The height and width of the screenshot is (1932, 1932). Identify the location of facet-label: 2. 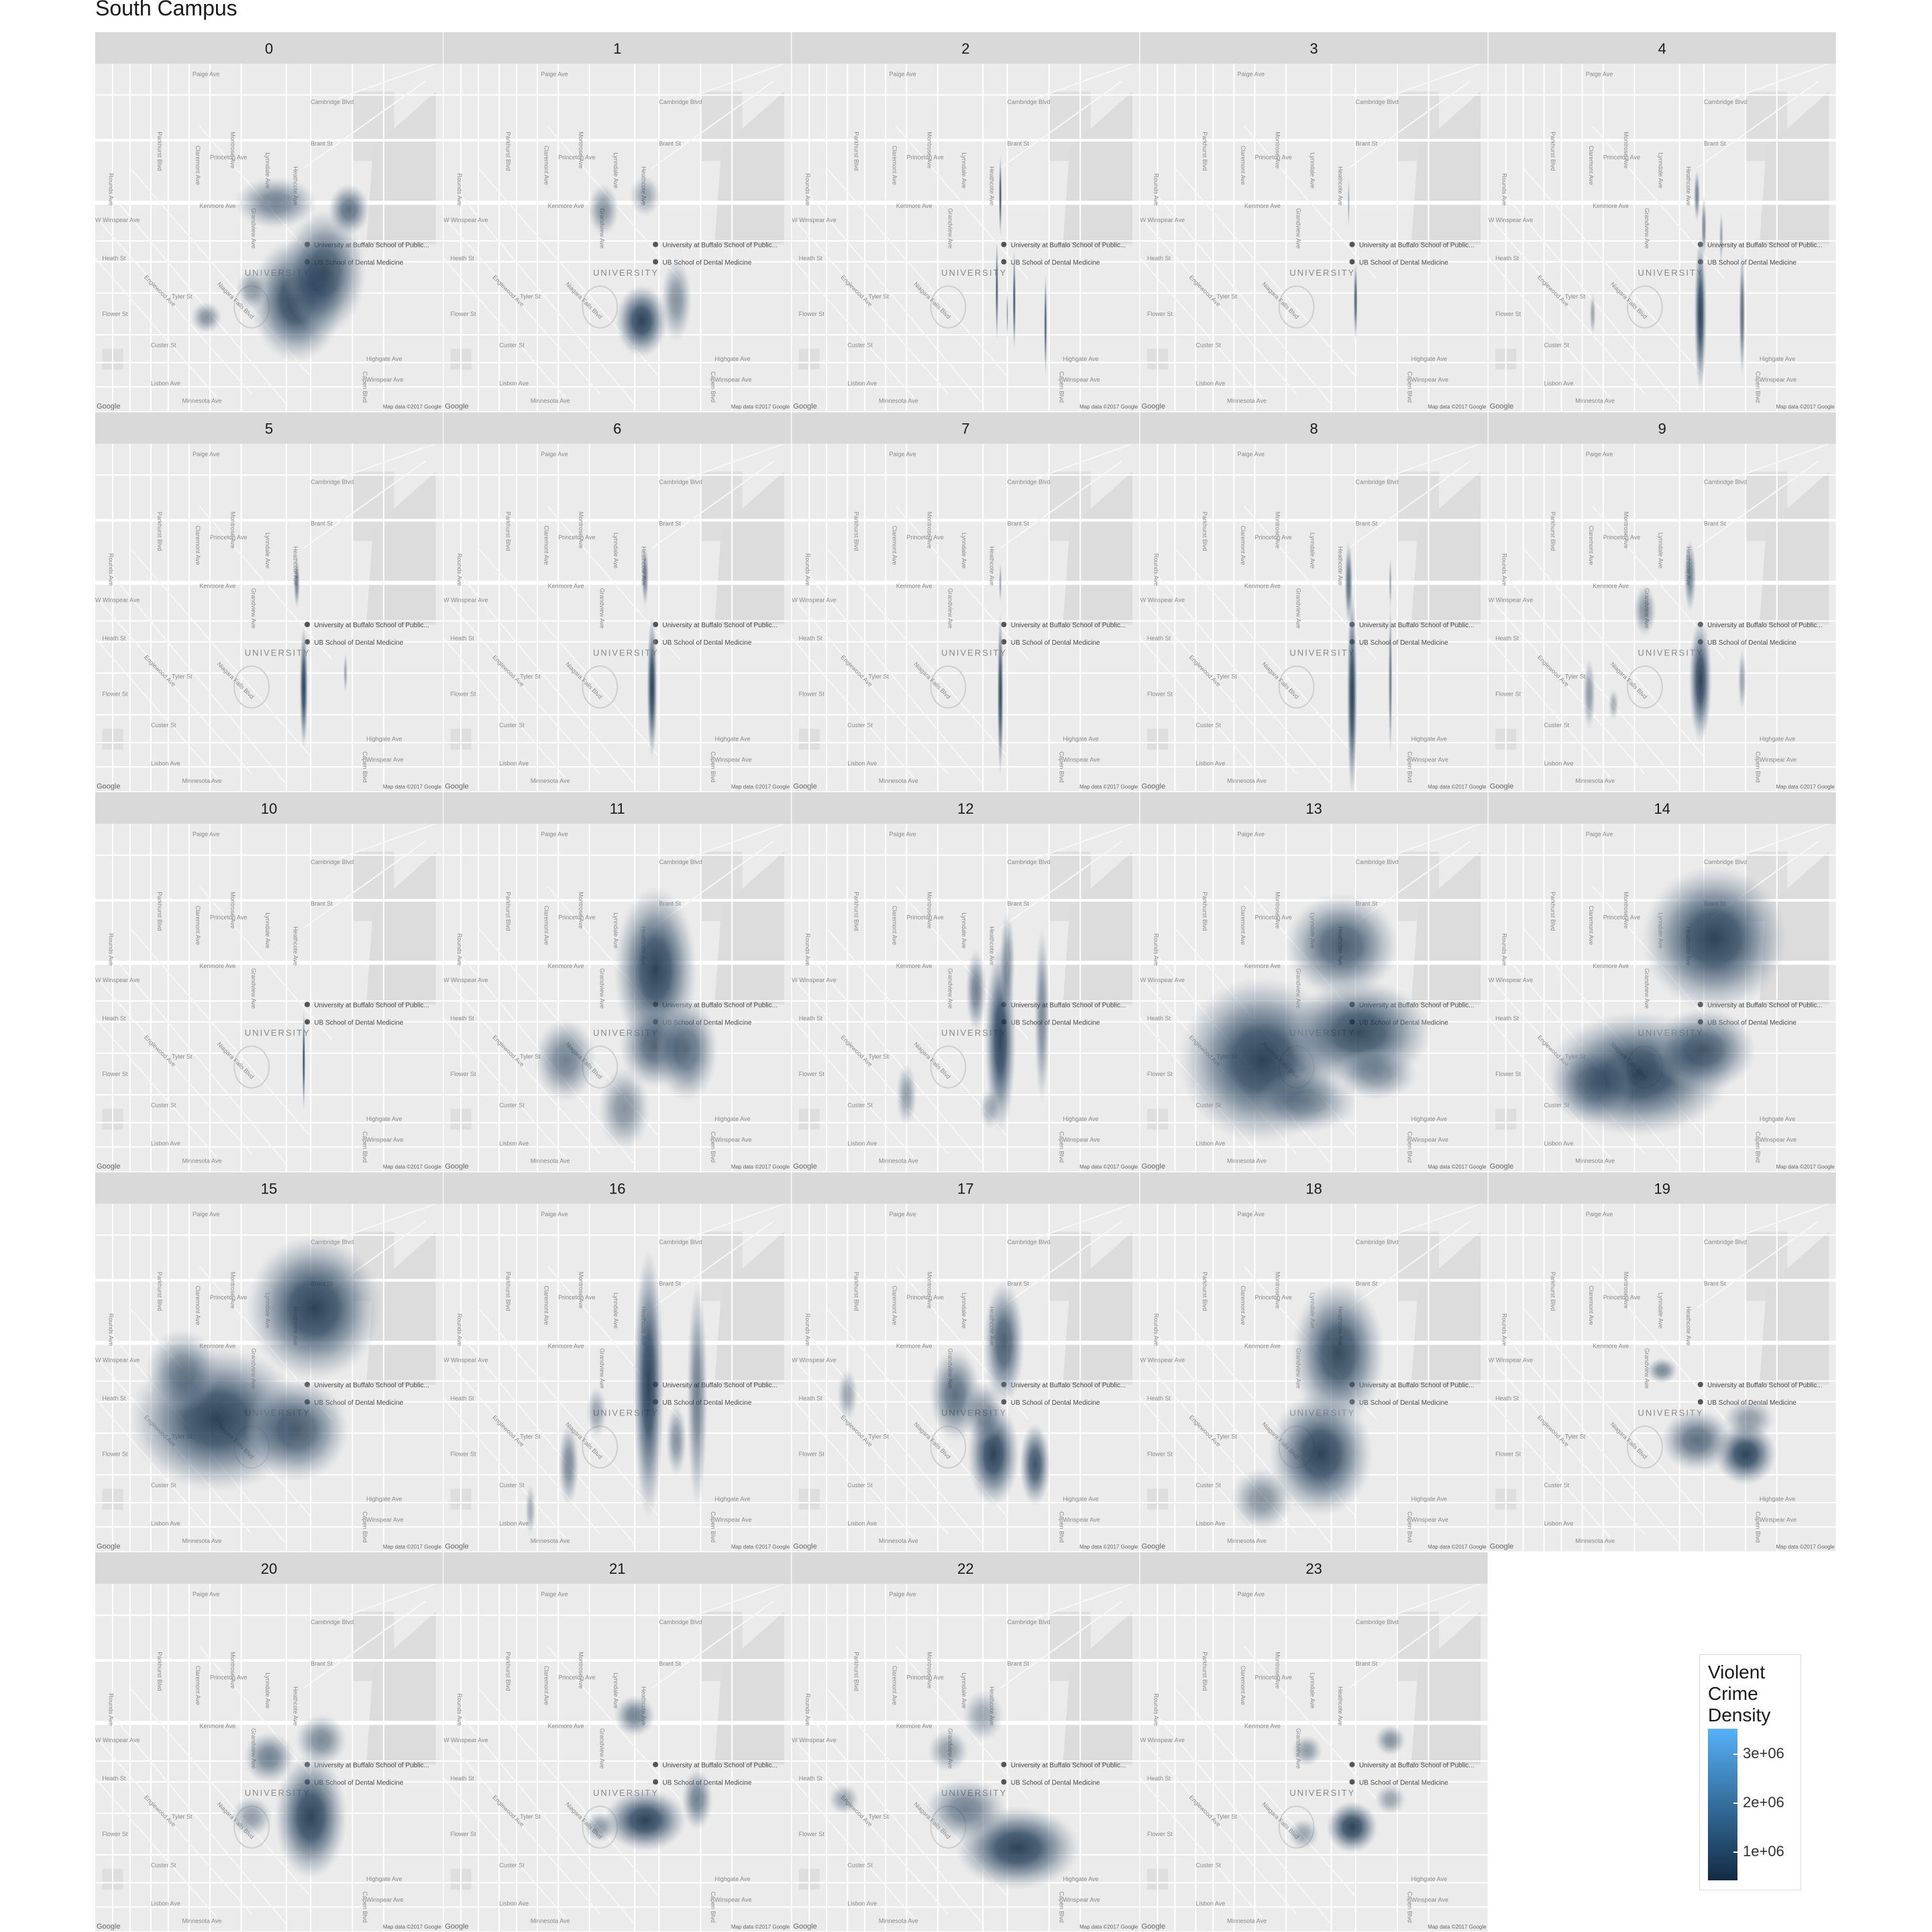
(965, 48).